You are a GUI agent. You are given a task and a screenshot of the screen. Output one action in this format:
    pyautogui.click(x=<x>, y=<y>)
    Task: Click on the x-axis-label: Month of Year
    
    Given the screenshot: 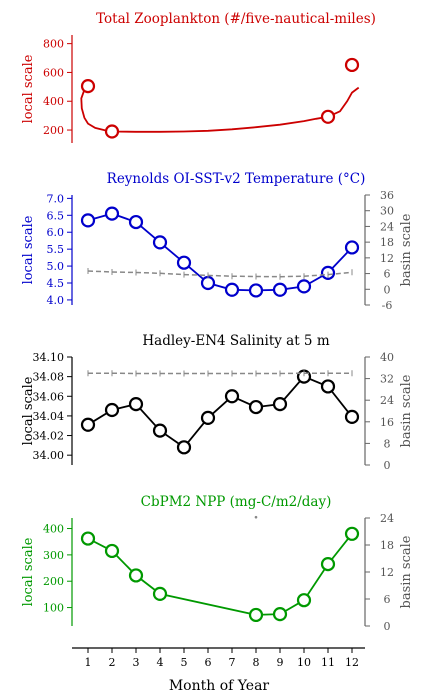 What is the action you would take?
    pyautogui.click(x=219, y=686)
    